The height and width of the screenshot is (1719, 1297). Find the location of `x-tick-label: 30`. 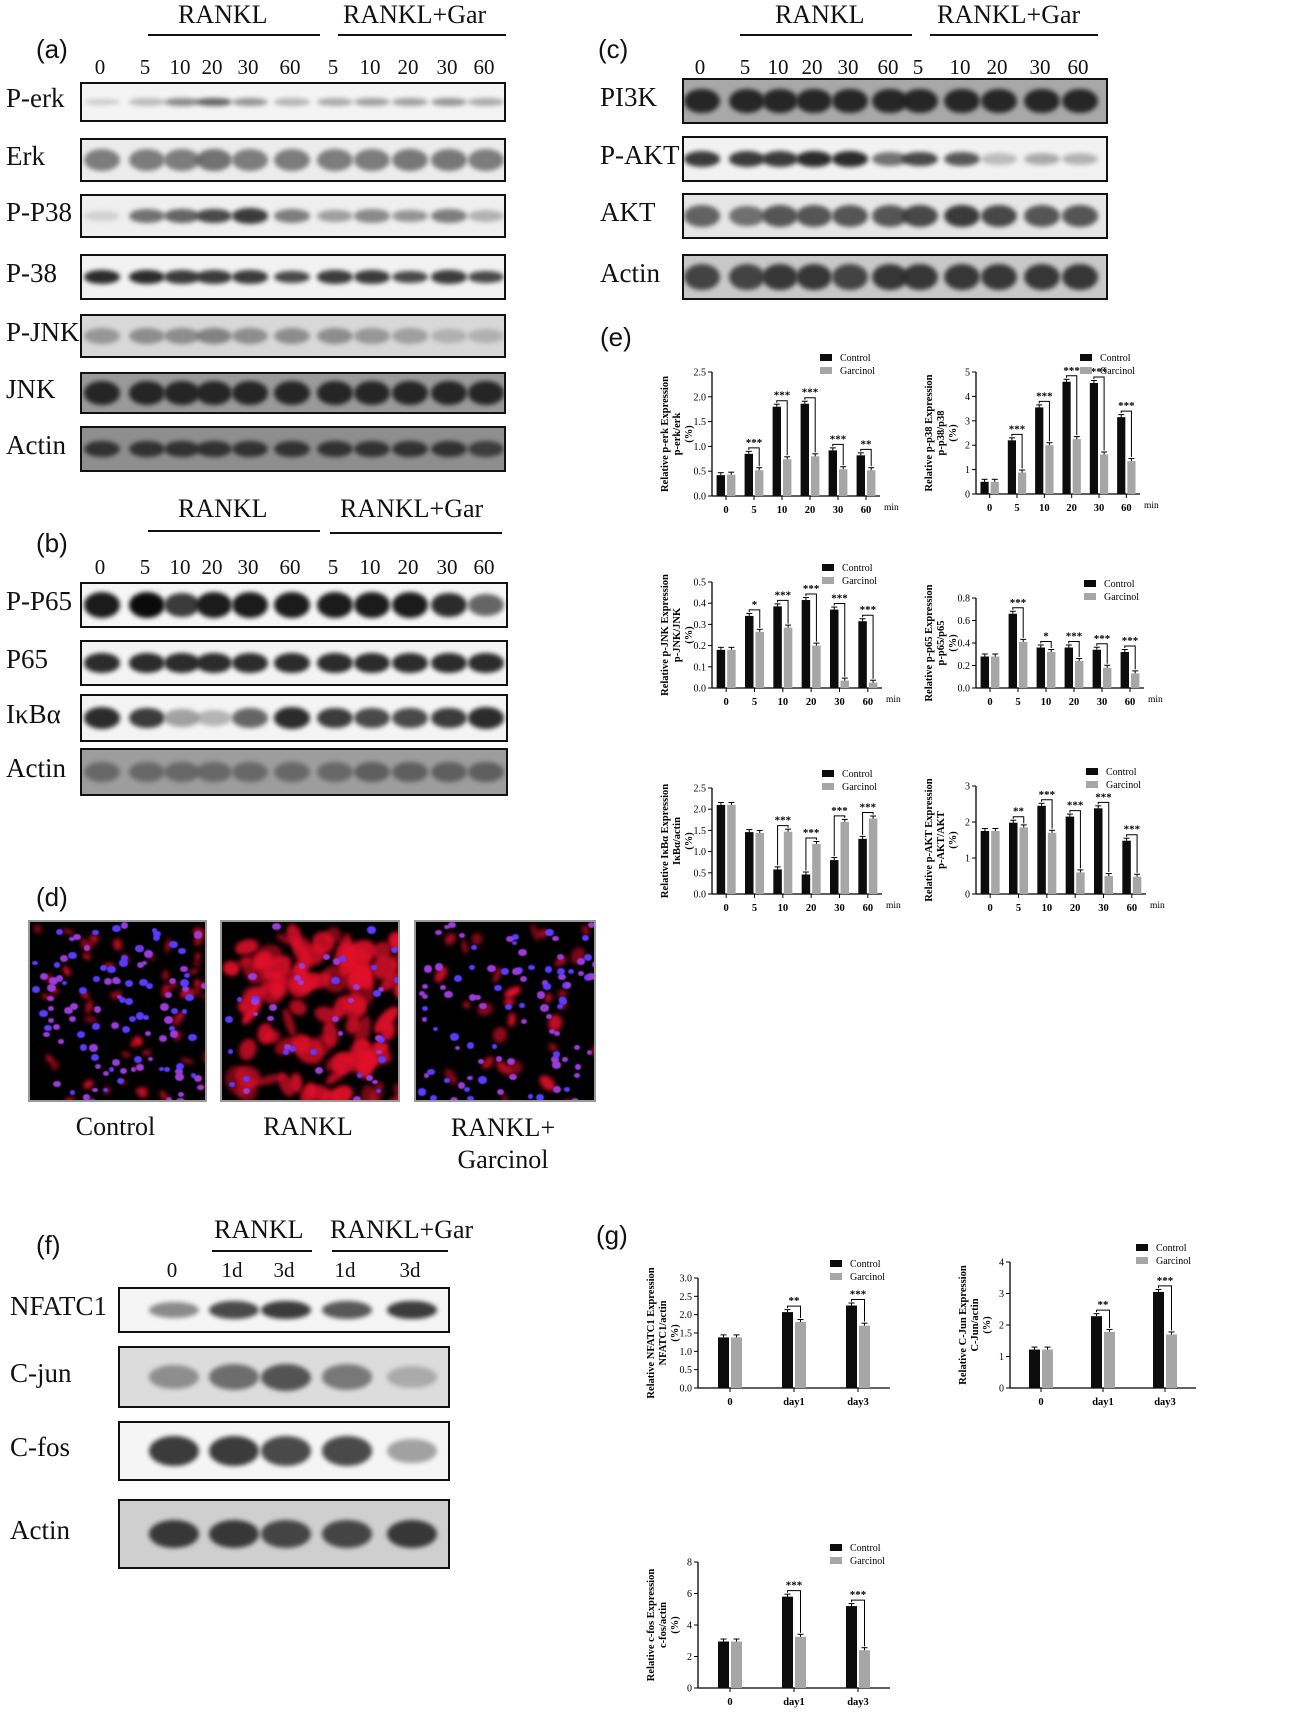

x-tick-label: 30 is located at coordinates (838, 510).